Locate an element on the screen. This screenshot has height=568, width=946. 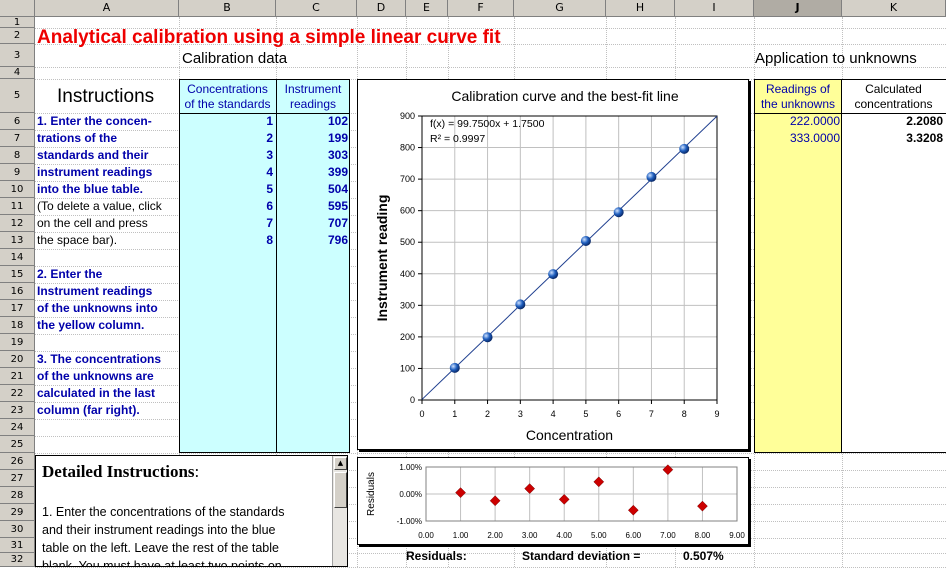
instruction-line: on the cell and press is located at coordinates (92, 223).